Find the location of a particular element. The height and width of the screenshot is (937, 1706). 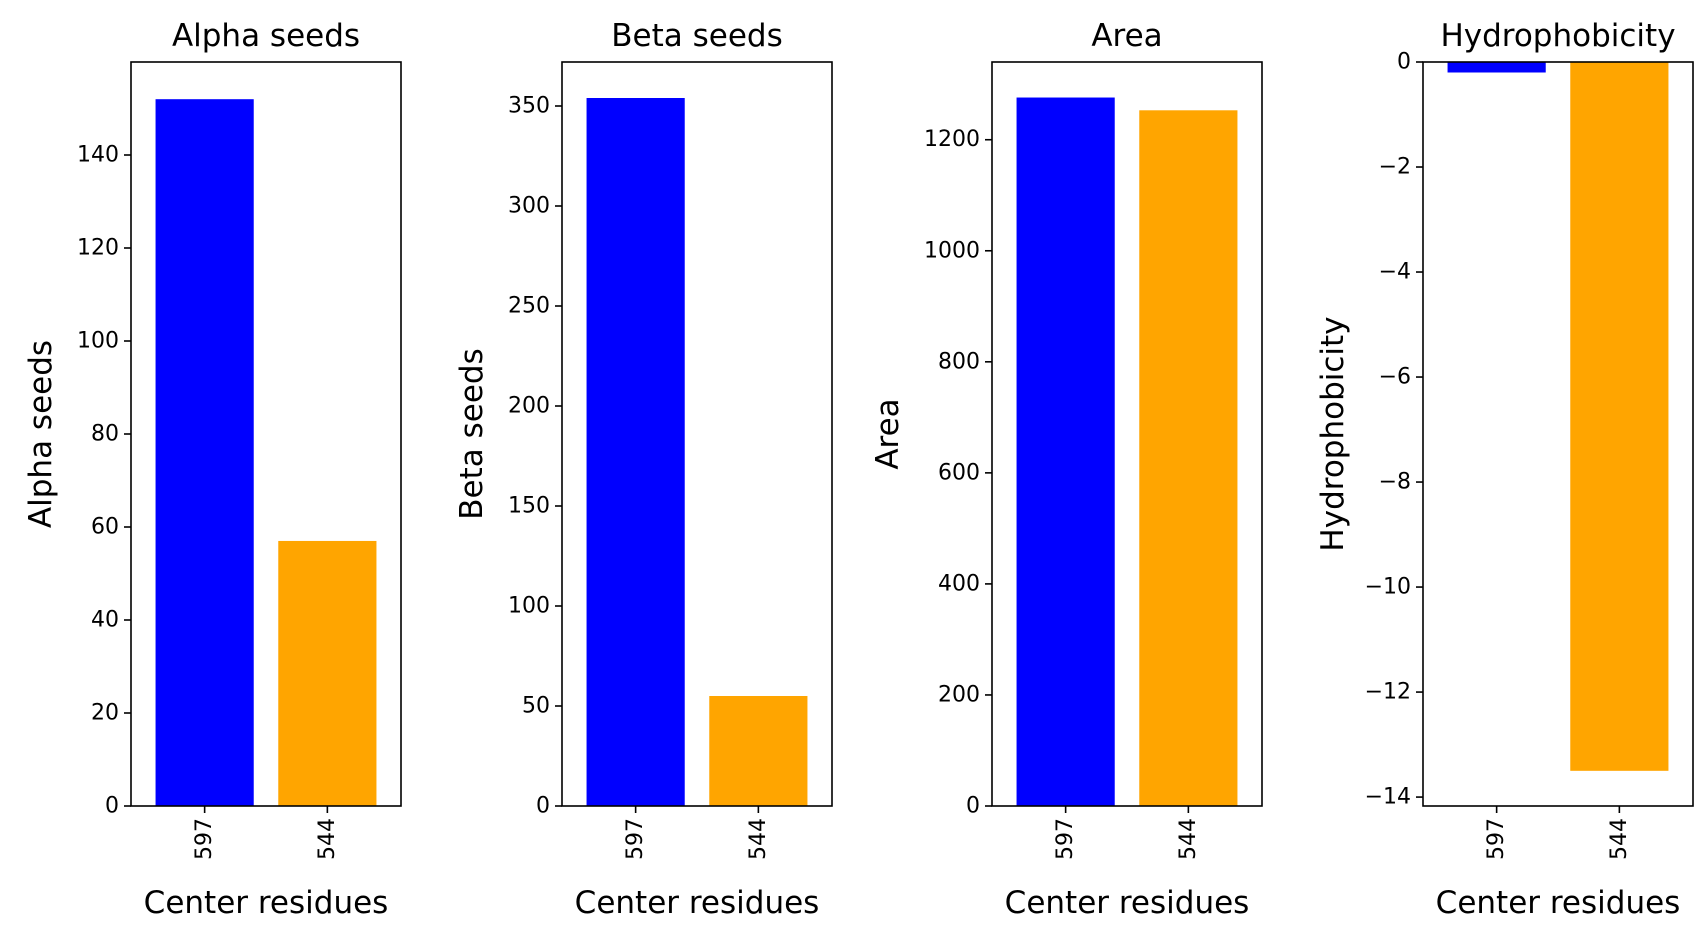

y-tick-label: 140 is located at coordinates (98, 155).